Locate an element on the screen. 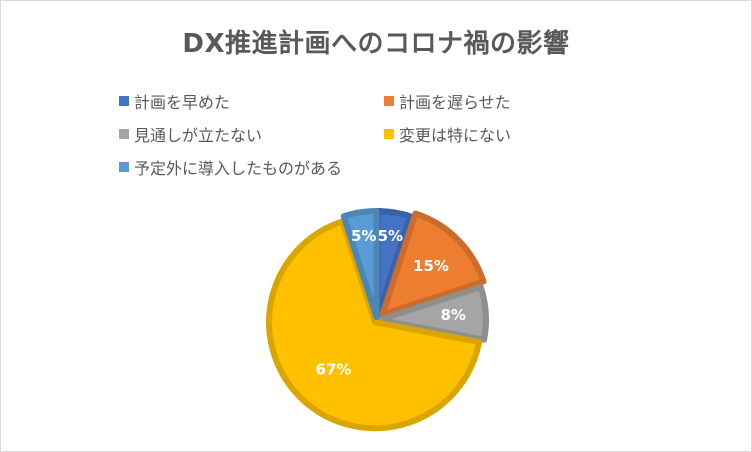 The height and width of the screenshot is (452, 752). legend-label: 計画を遅らせた is located at coordinates (455, 102).